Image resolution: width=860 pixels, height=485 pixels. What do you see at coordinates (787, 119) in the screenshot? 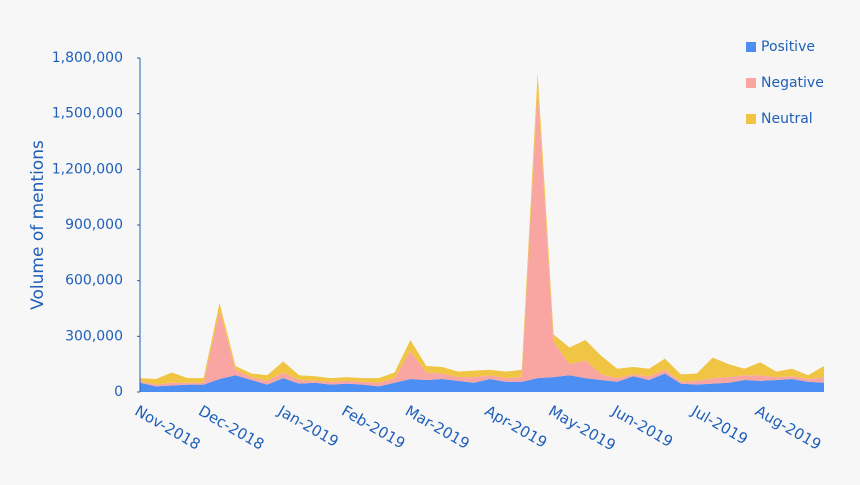
I see `legend-label: Neutral` at bounding box center [787, 119].